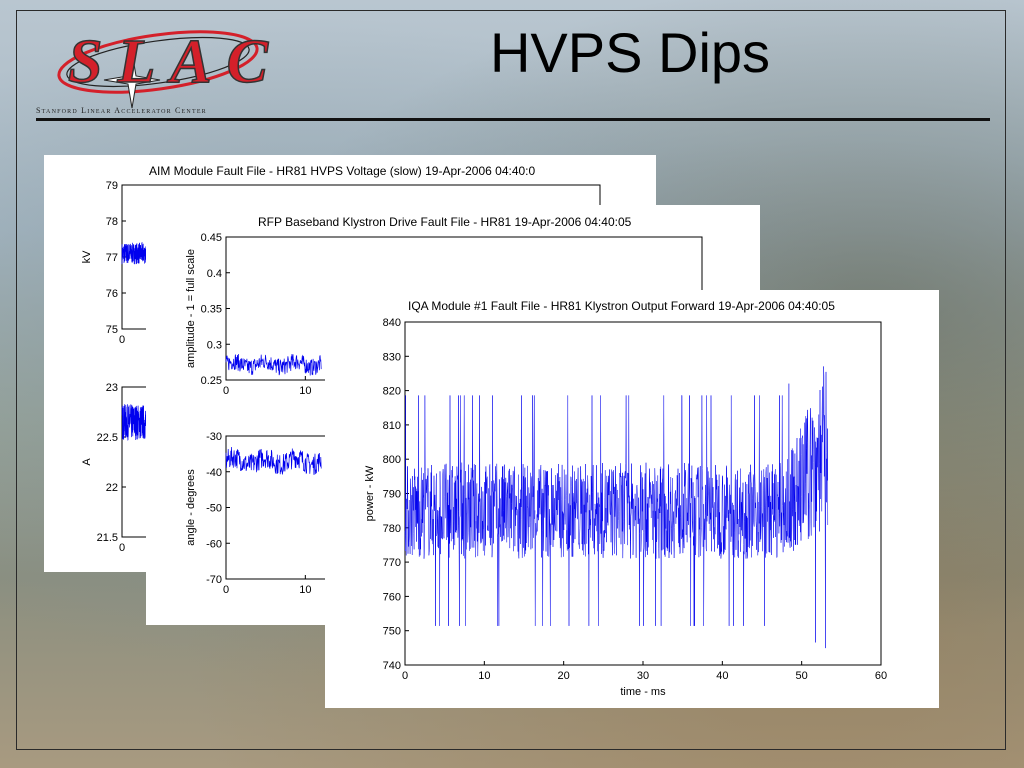  I want to click on rfp-amplitude-ytick-label: 0.45, so click(211, 238).